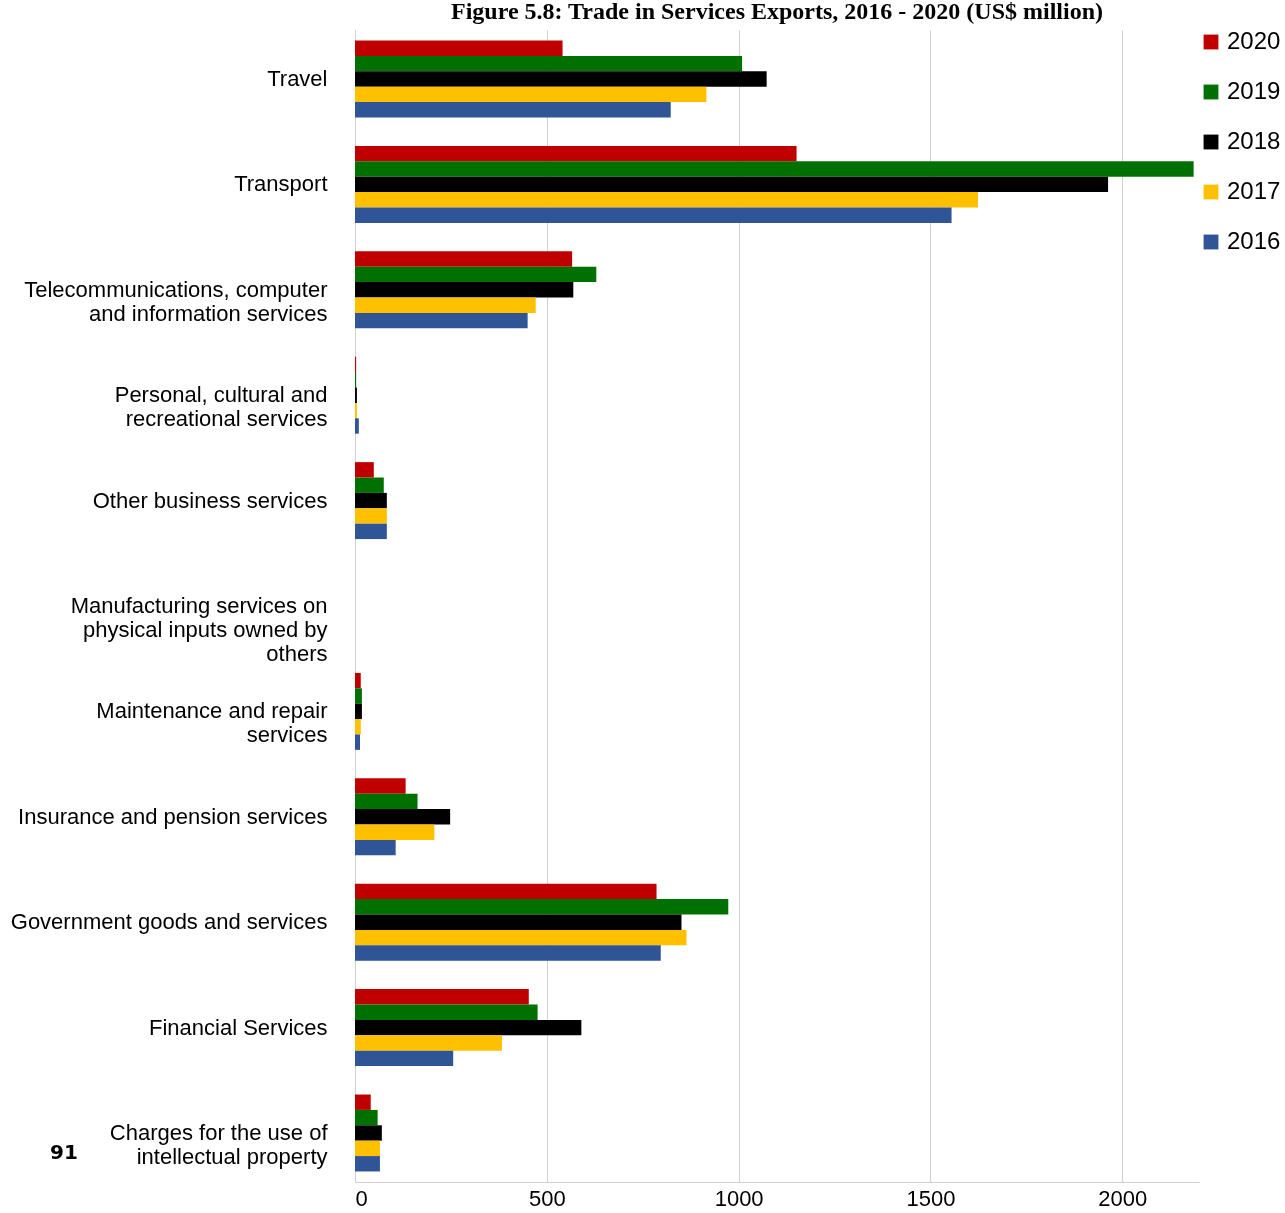 The height and width of the screenshot is (1213, 1285). I want to click on x-tick-label: 0, so click(361, 1198).